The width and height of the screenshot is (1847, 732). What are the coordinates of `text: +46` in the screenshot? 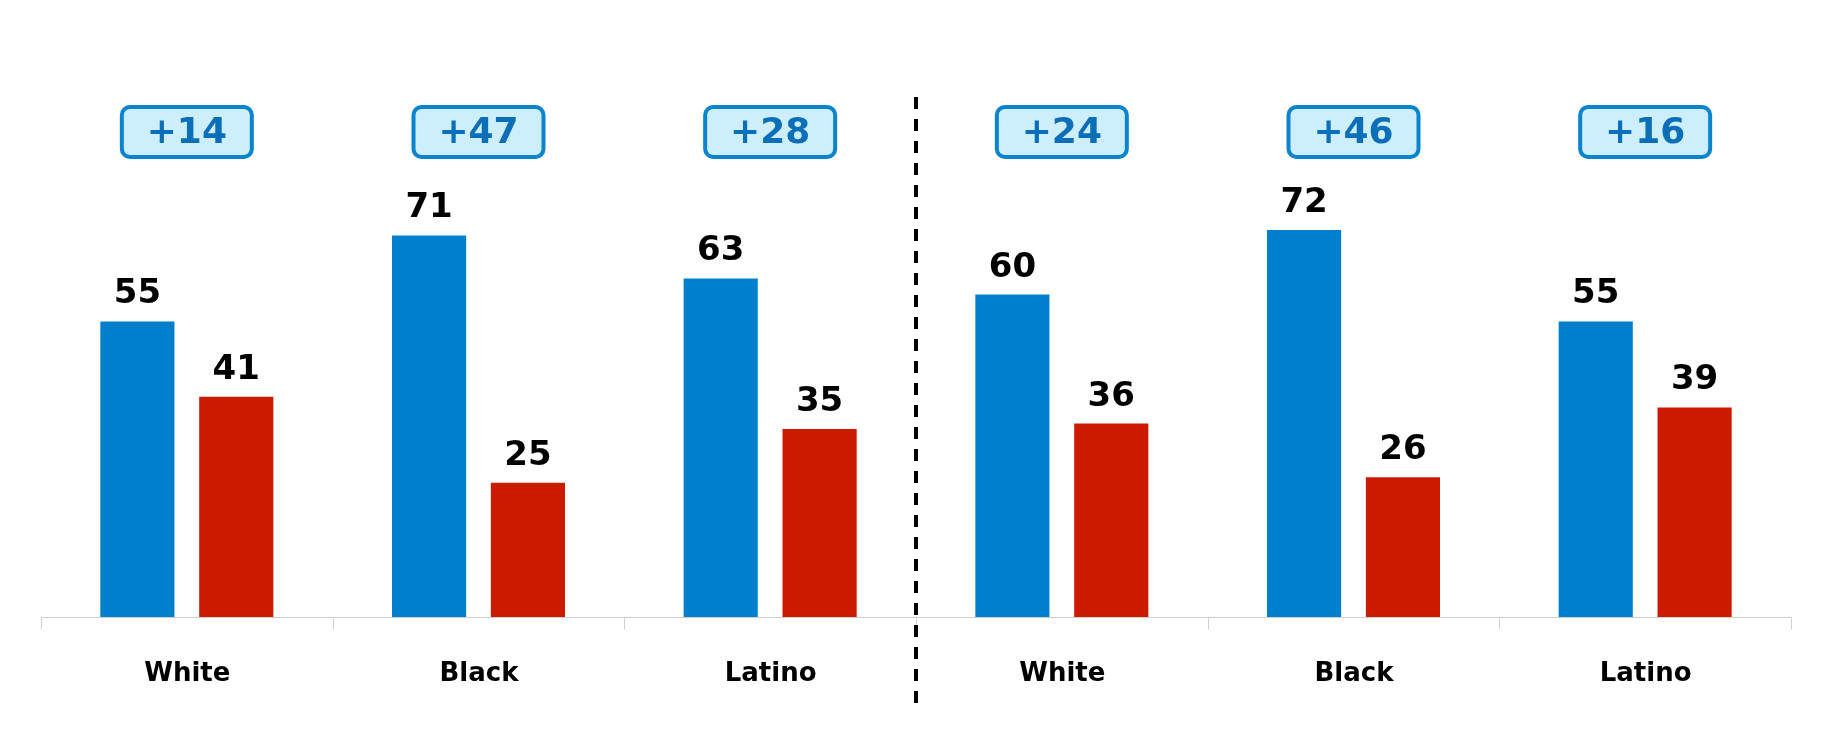 It's located at (1353, 130).